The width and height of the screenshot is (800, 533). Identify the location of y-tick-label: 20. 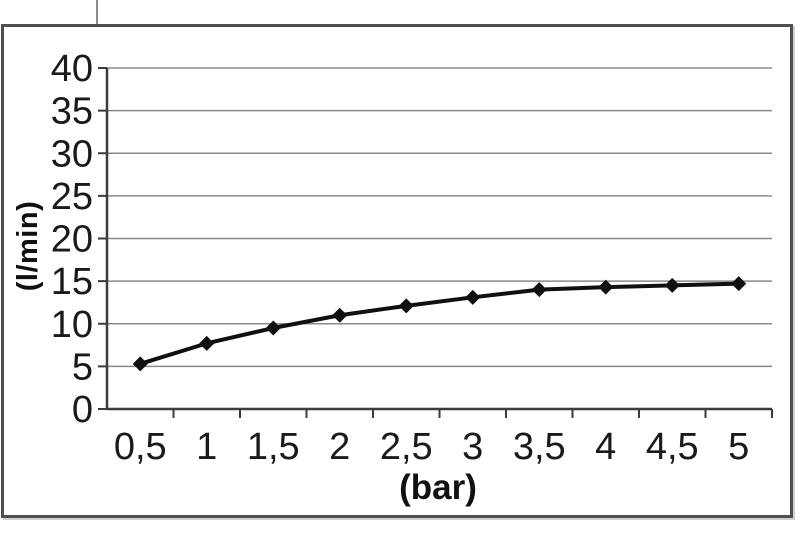
(72, 240).